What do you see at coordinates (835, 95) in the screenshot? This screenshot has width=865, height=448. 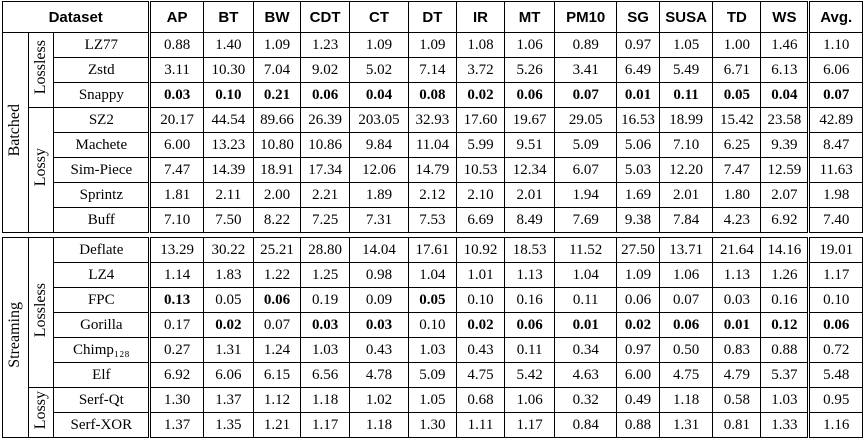 I see `value-cell: 0.07` at bounding box center [835, 95].